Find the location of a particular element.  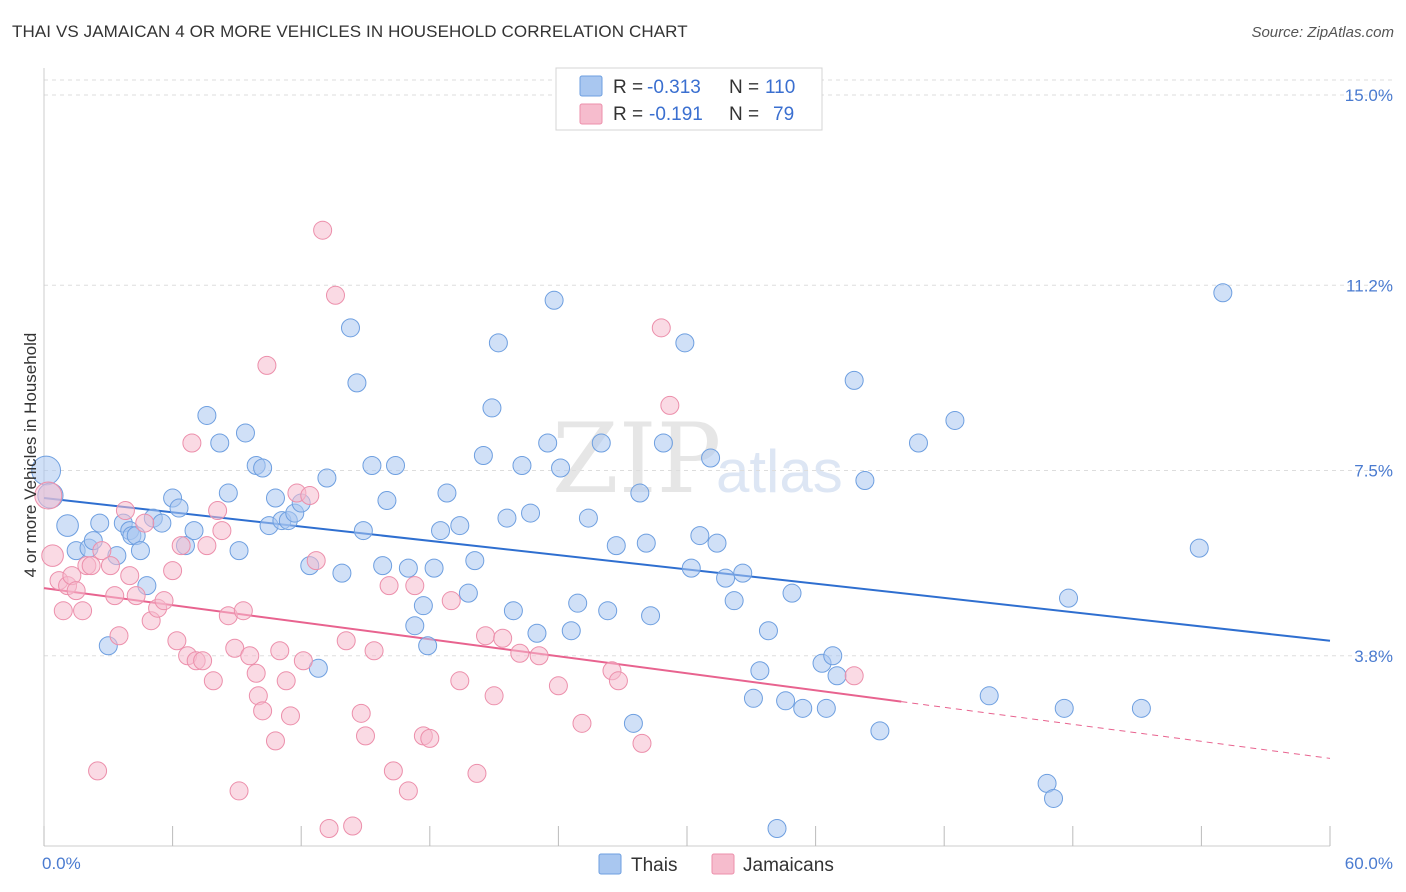

legend-jamaican-r-value: -0.191 is located at coordinates (676, 114).